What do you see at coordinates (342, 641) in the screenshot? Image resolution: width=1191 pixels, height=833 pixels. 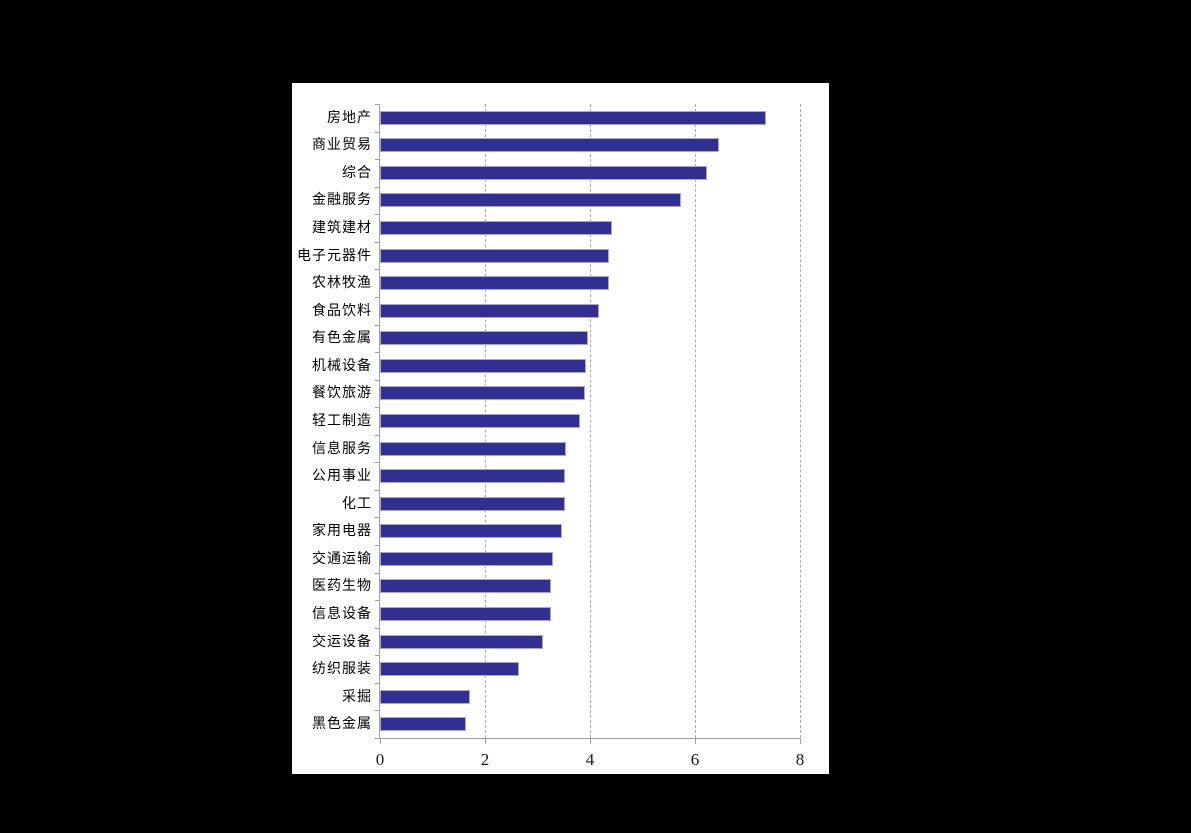 I see `category-label: 交运设备` at bounding box center [342, 641].